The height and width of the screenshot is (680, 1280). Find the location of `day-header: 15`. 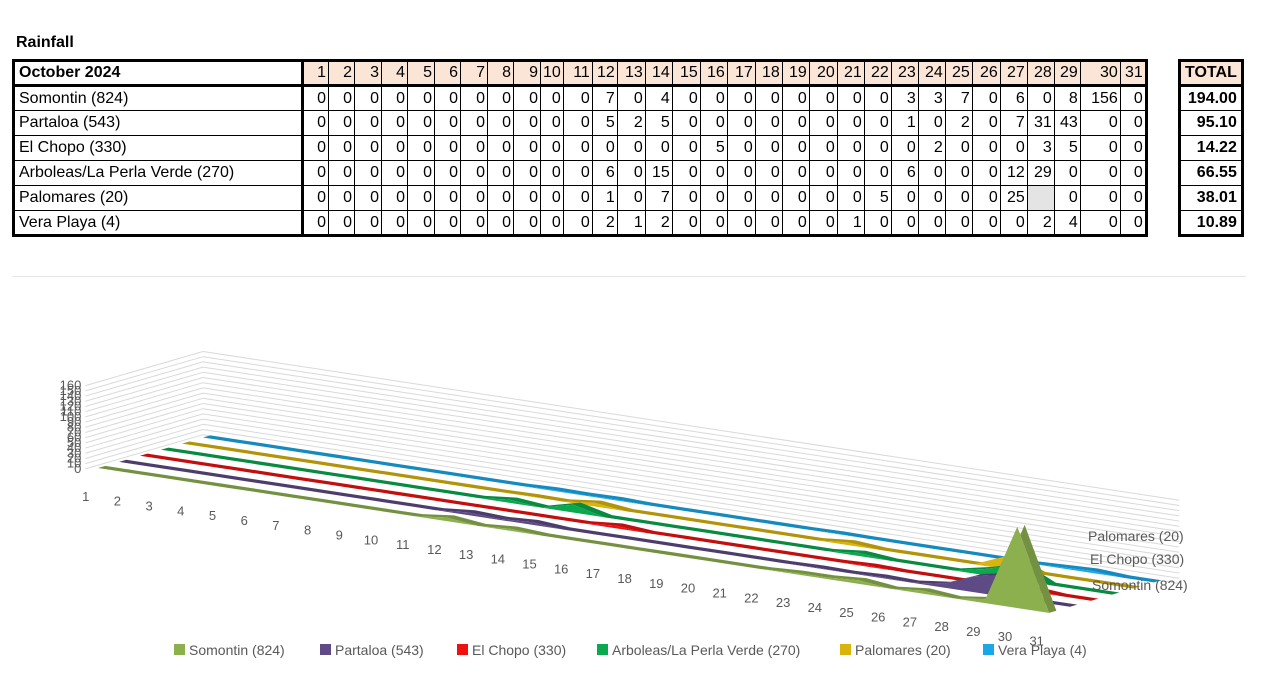

day-header: 15 is located at coordinates (686, 73).